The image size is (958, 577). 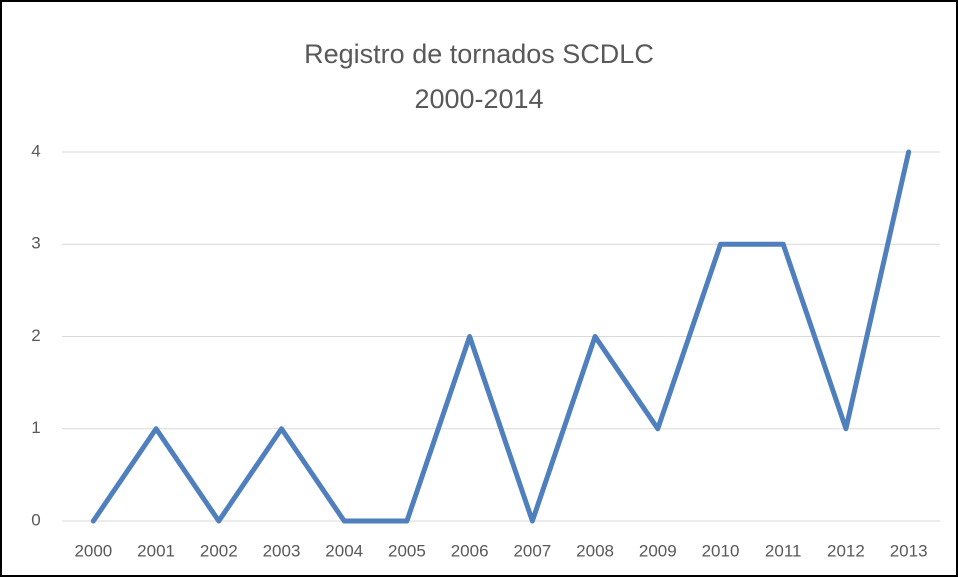 I want to click on x-tick-label: 2006, so click(x=470, y=550).